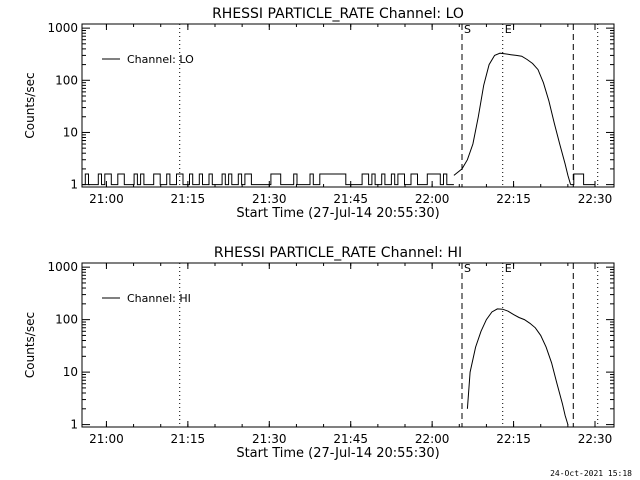 The image size is (640, 480). I want to click on chart-title: RHESSI PARTICLE_RATE Channel: HI, so click(338, 253).